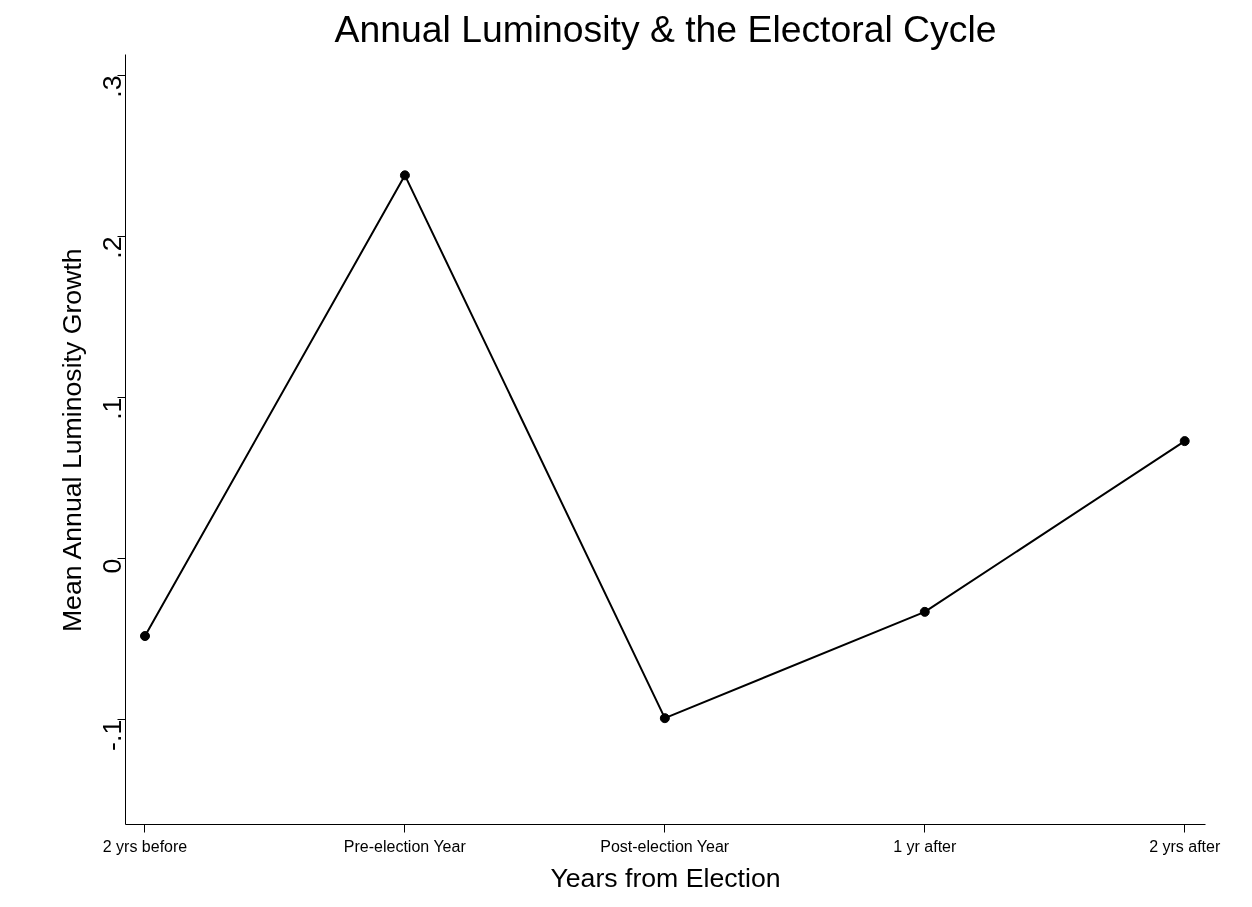 The image size is (1252, 907). What do you see at coordinates (112, 735) in the screenshot?
I see `y-tick-label: -.1` at bounding box center [112, 735].